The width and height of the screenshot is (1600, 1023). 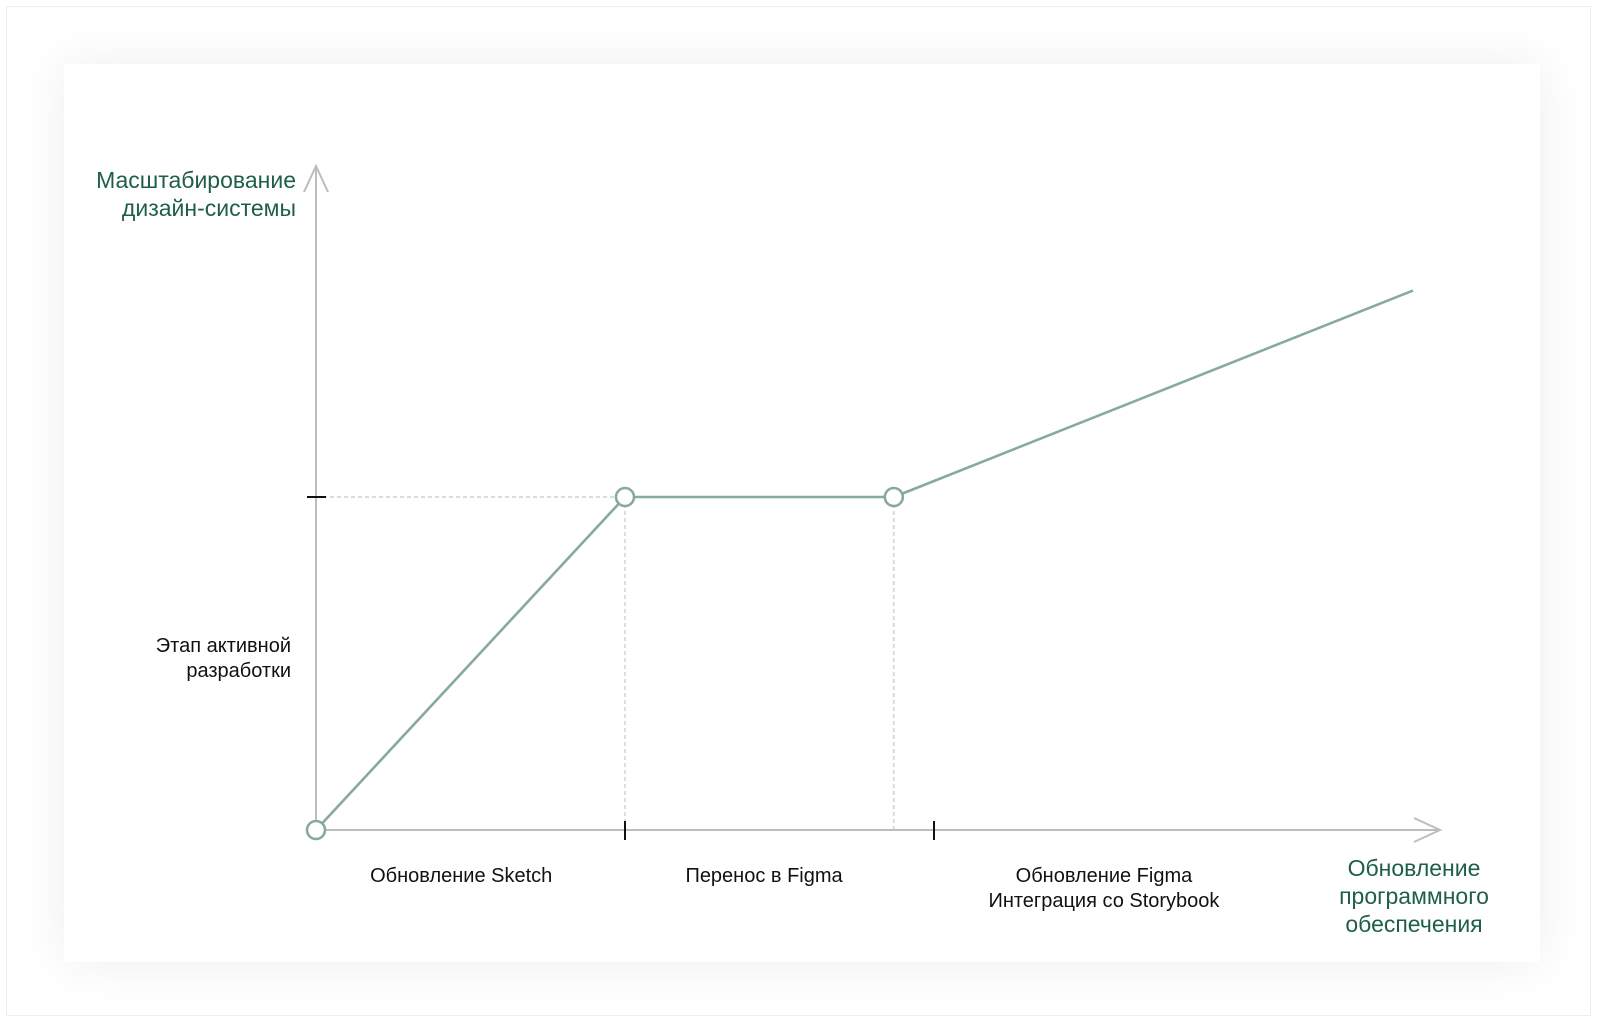 What do you see at coordinates (223, 658) in the screenshot?
I see `y-tick-label: Этап активной разработки` at bounding box center [223, 658].